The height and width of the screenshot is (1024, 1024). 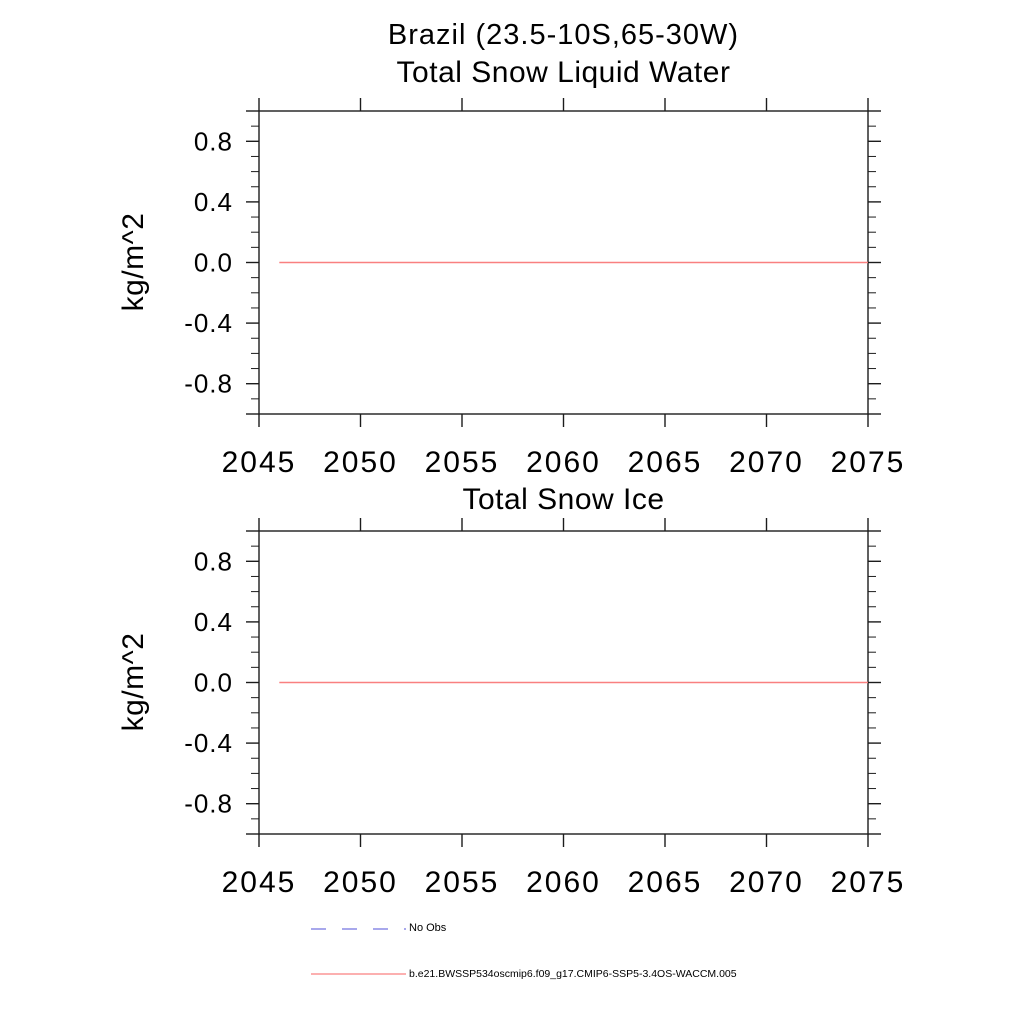 I want to click on chart-title-snow-liquid-water: Total Snow Liquid Water, so click(x=563, y=72).